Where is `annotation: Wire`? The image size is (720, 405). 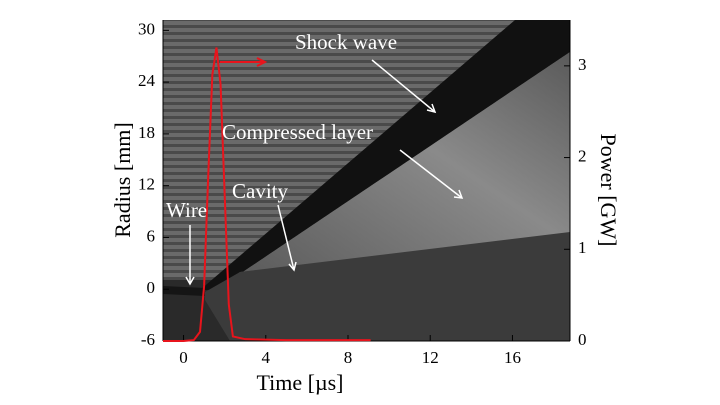
annotation: Wire is located at coordinates (186, 210).